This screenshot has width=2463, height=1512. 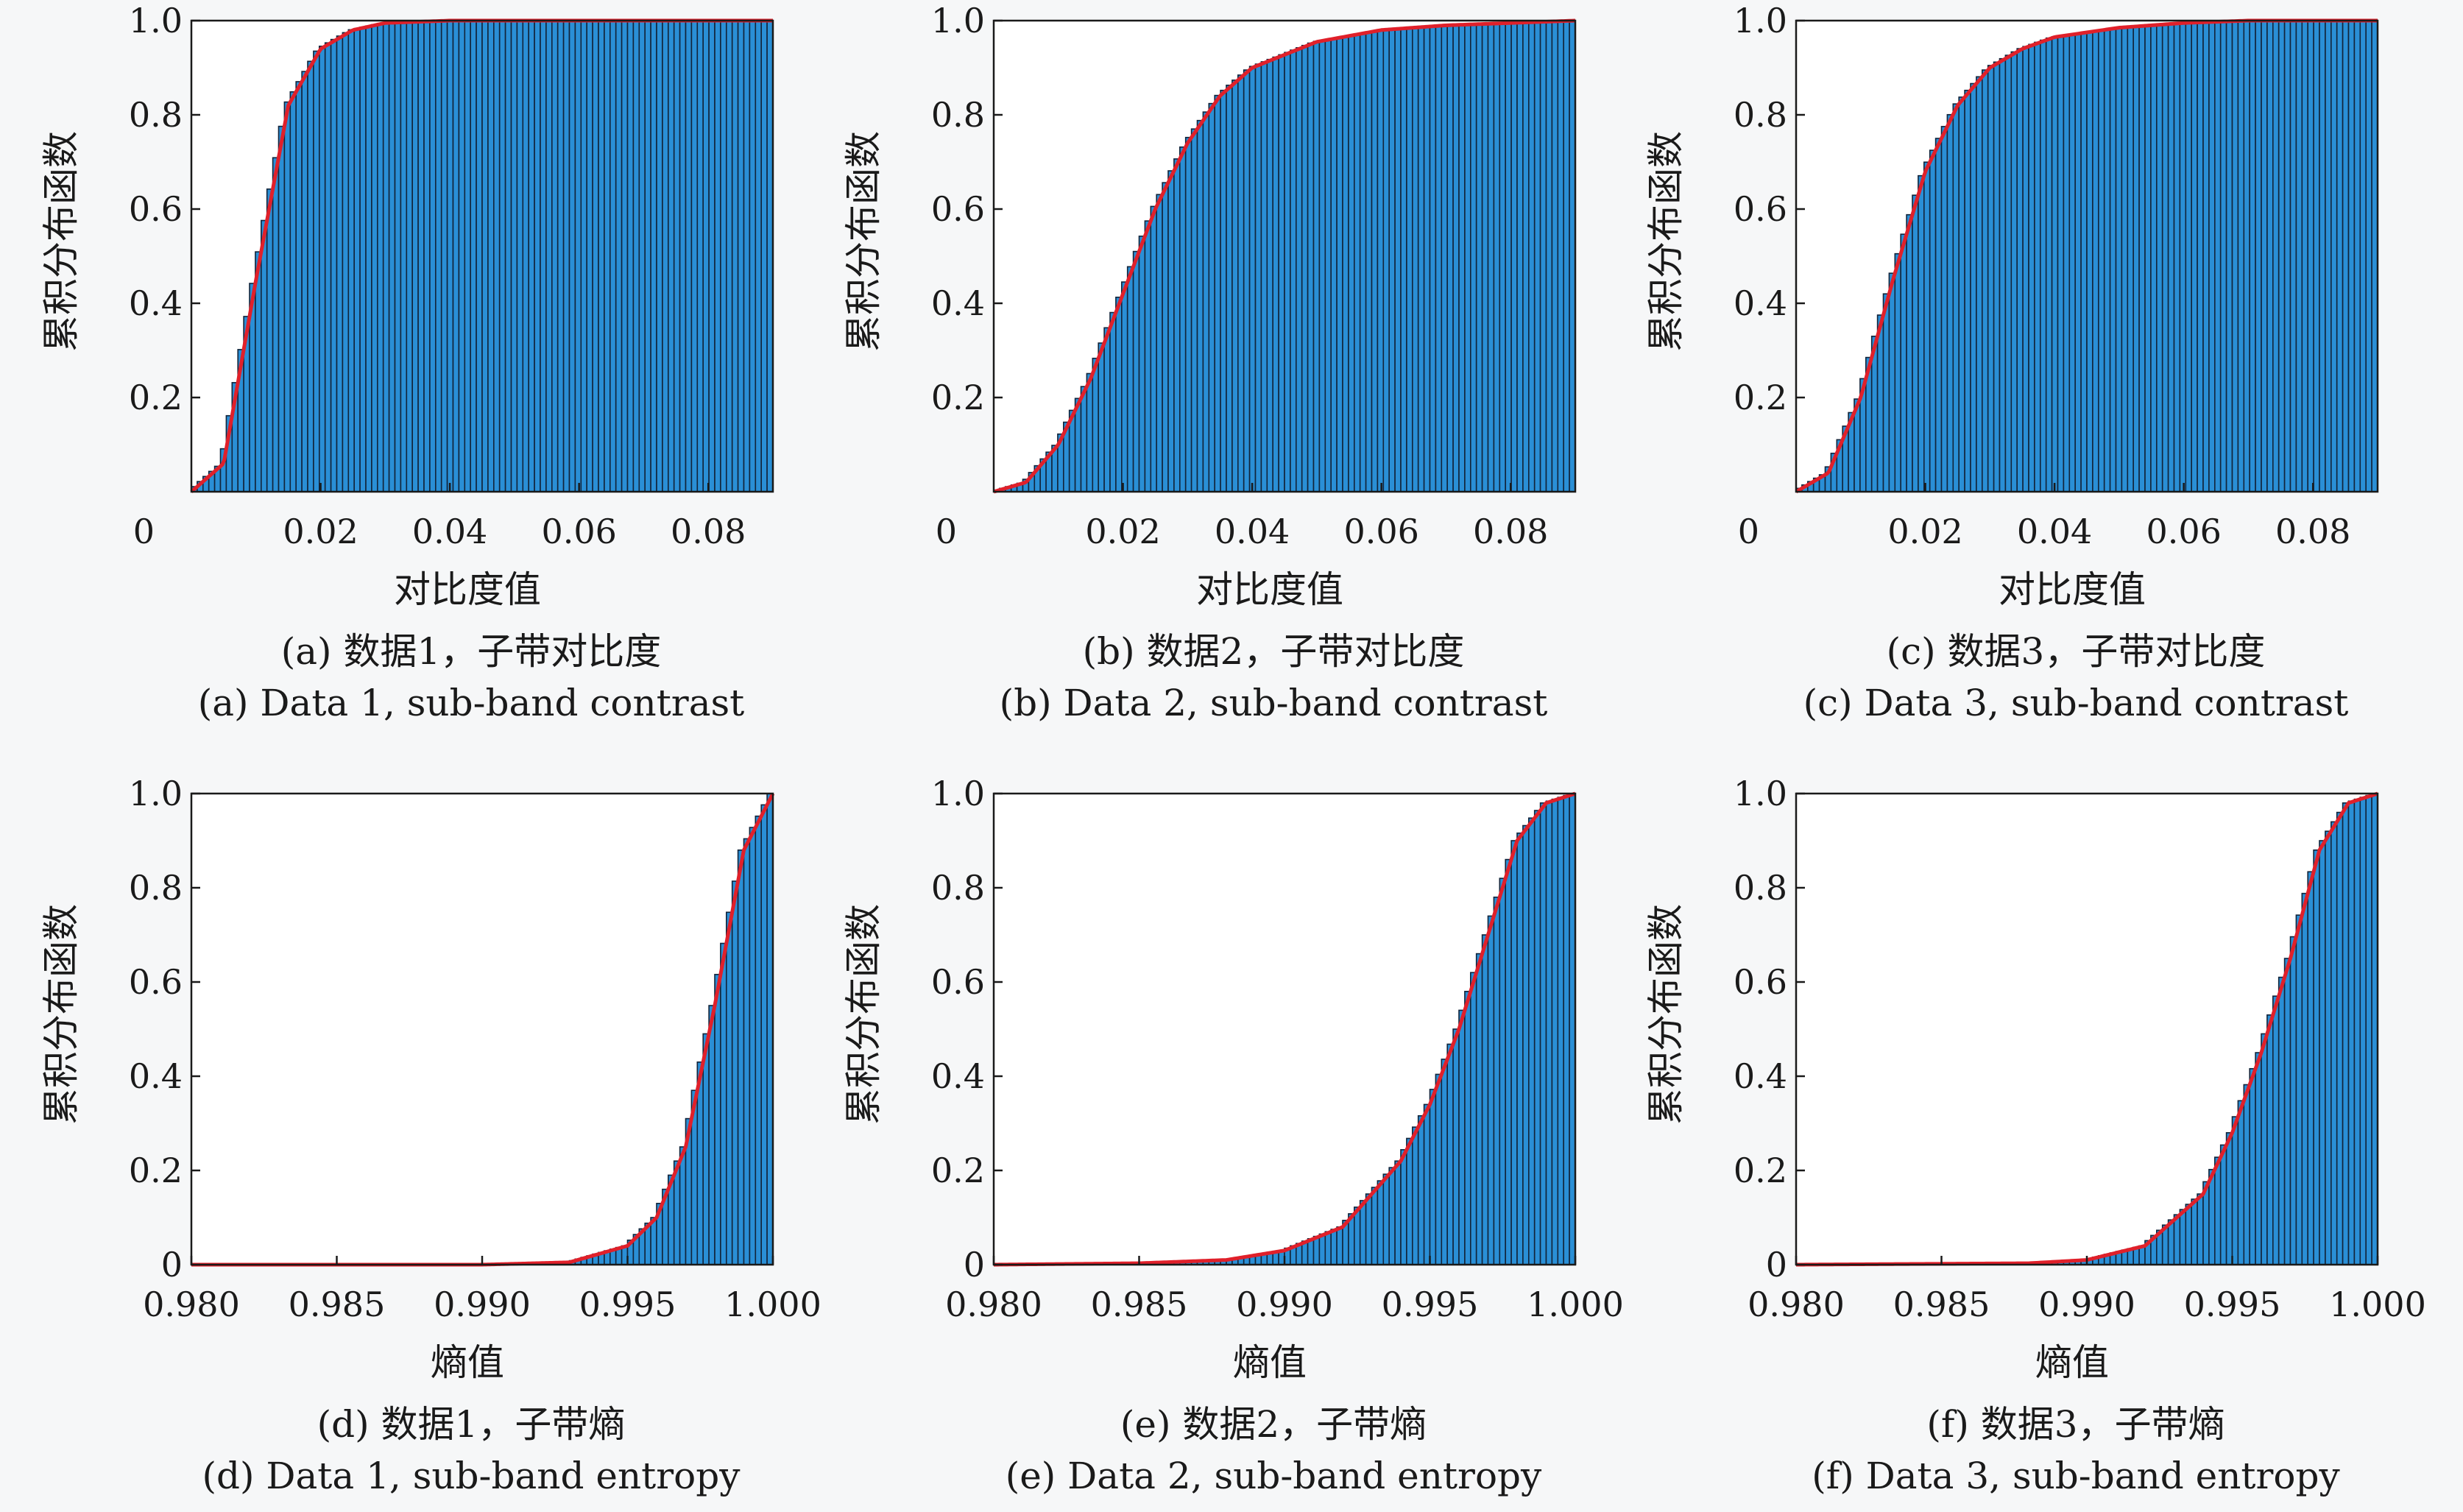 I want to click on x-tick-label: 1.000, so click(x=1575, y=1304).